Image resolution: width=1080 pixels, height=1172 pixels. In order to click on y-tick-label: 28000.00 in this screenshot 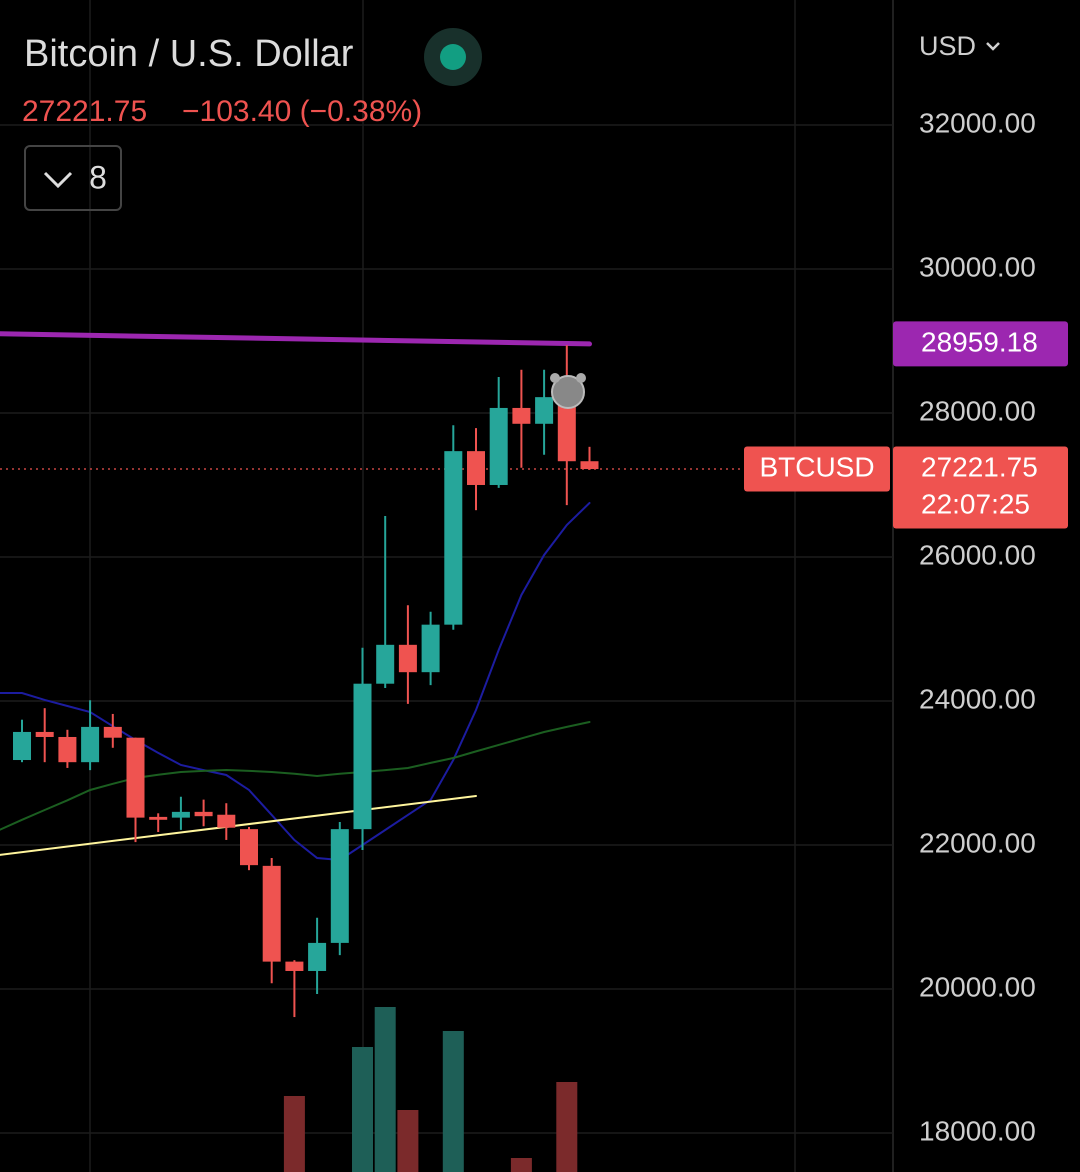, I will do `click(977, 410)`.